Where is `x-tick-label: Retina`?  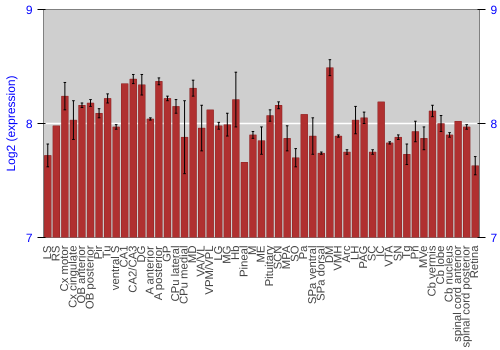
x-tick-label: Retina is located at coordinates (475, 261).